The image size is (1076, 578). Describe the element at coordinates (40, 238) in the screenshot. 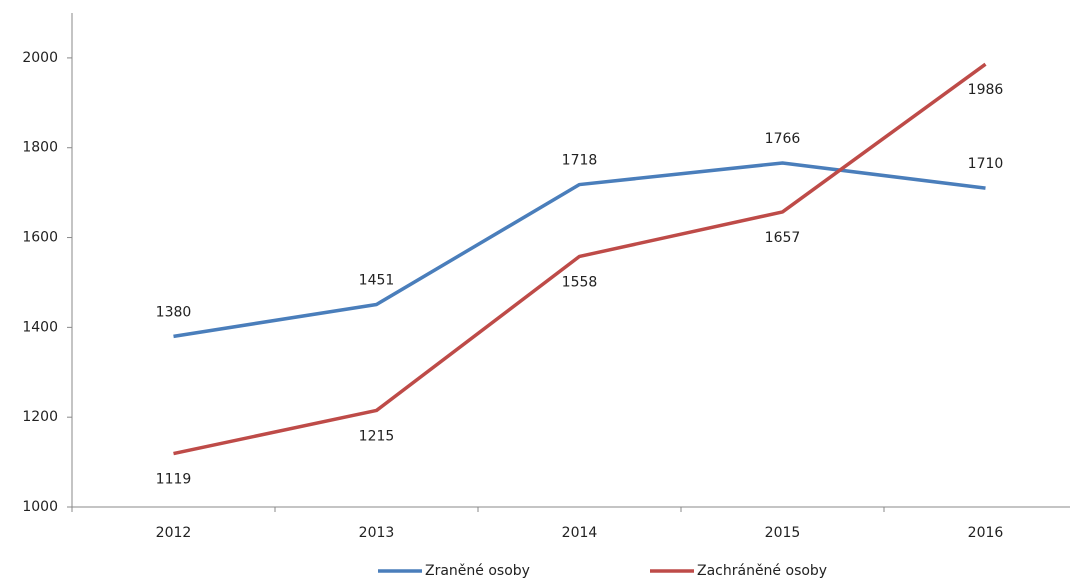

I see `y-tick-label: 1600` at that location.